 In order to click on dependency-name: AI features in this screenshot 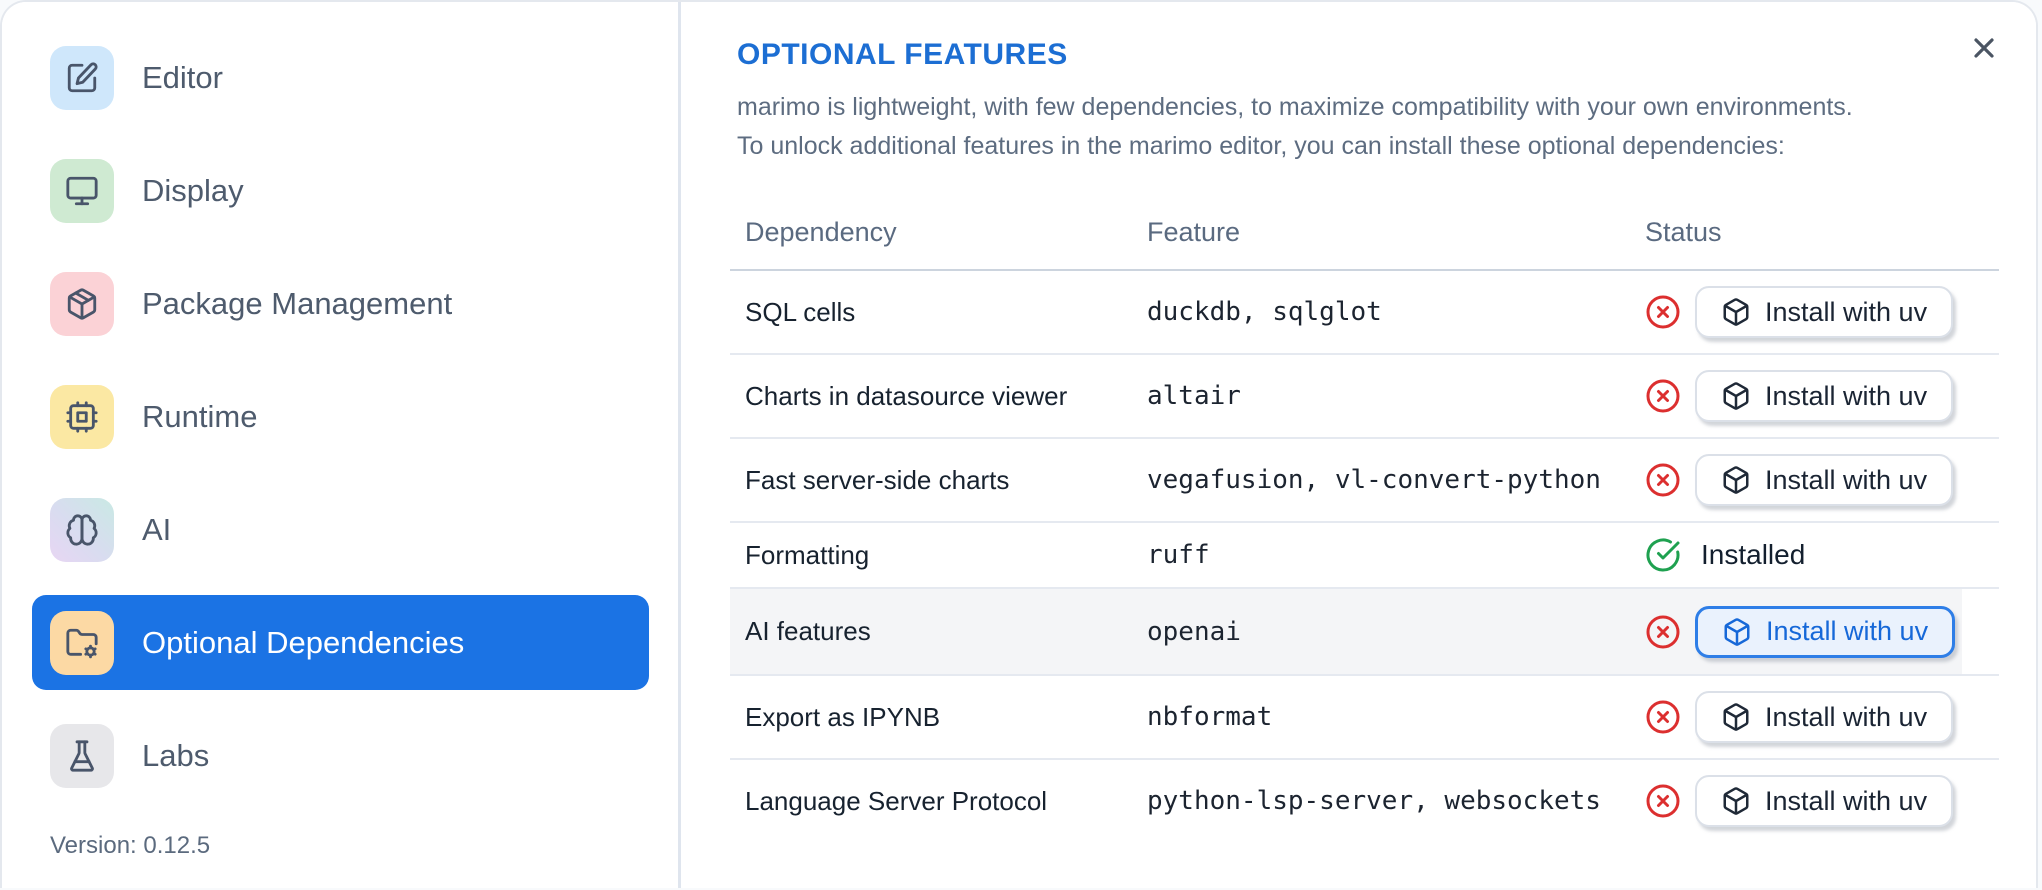, I will do `click(808, 631)`.